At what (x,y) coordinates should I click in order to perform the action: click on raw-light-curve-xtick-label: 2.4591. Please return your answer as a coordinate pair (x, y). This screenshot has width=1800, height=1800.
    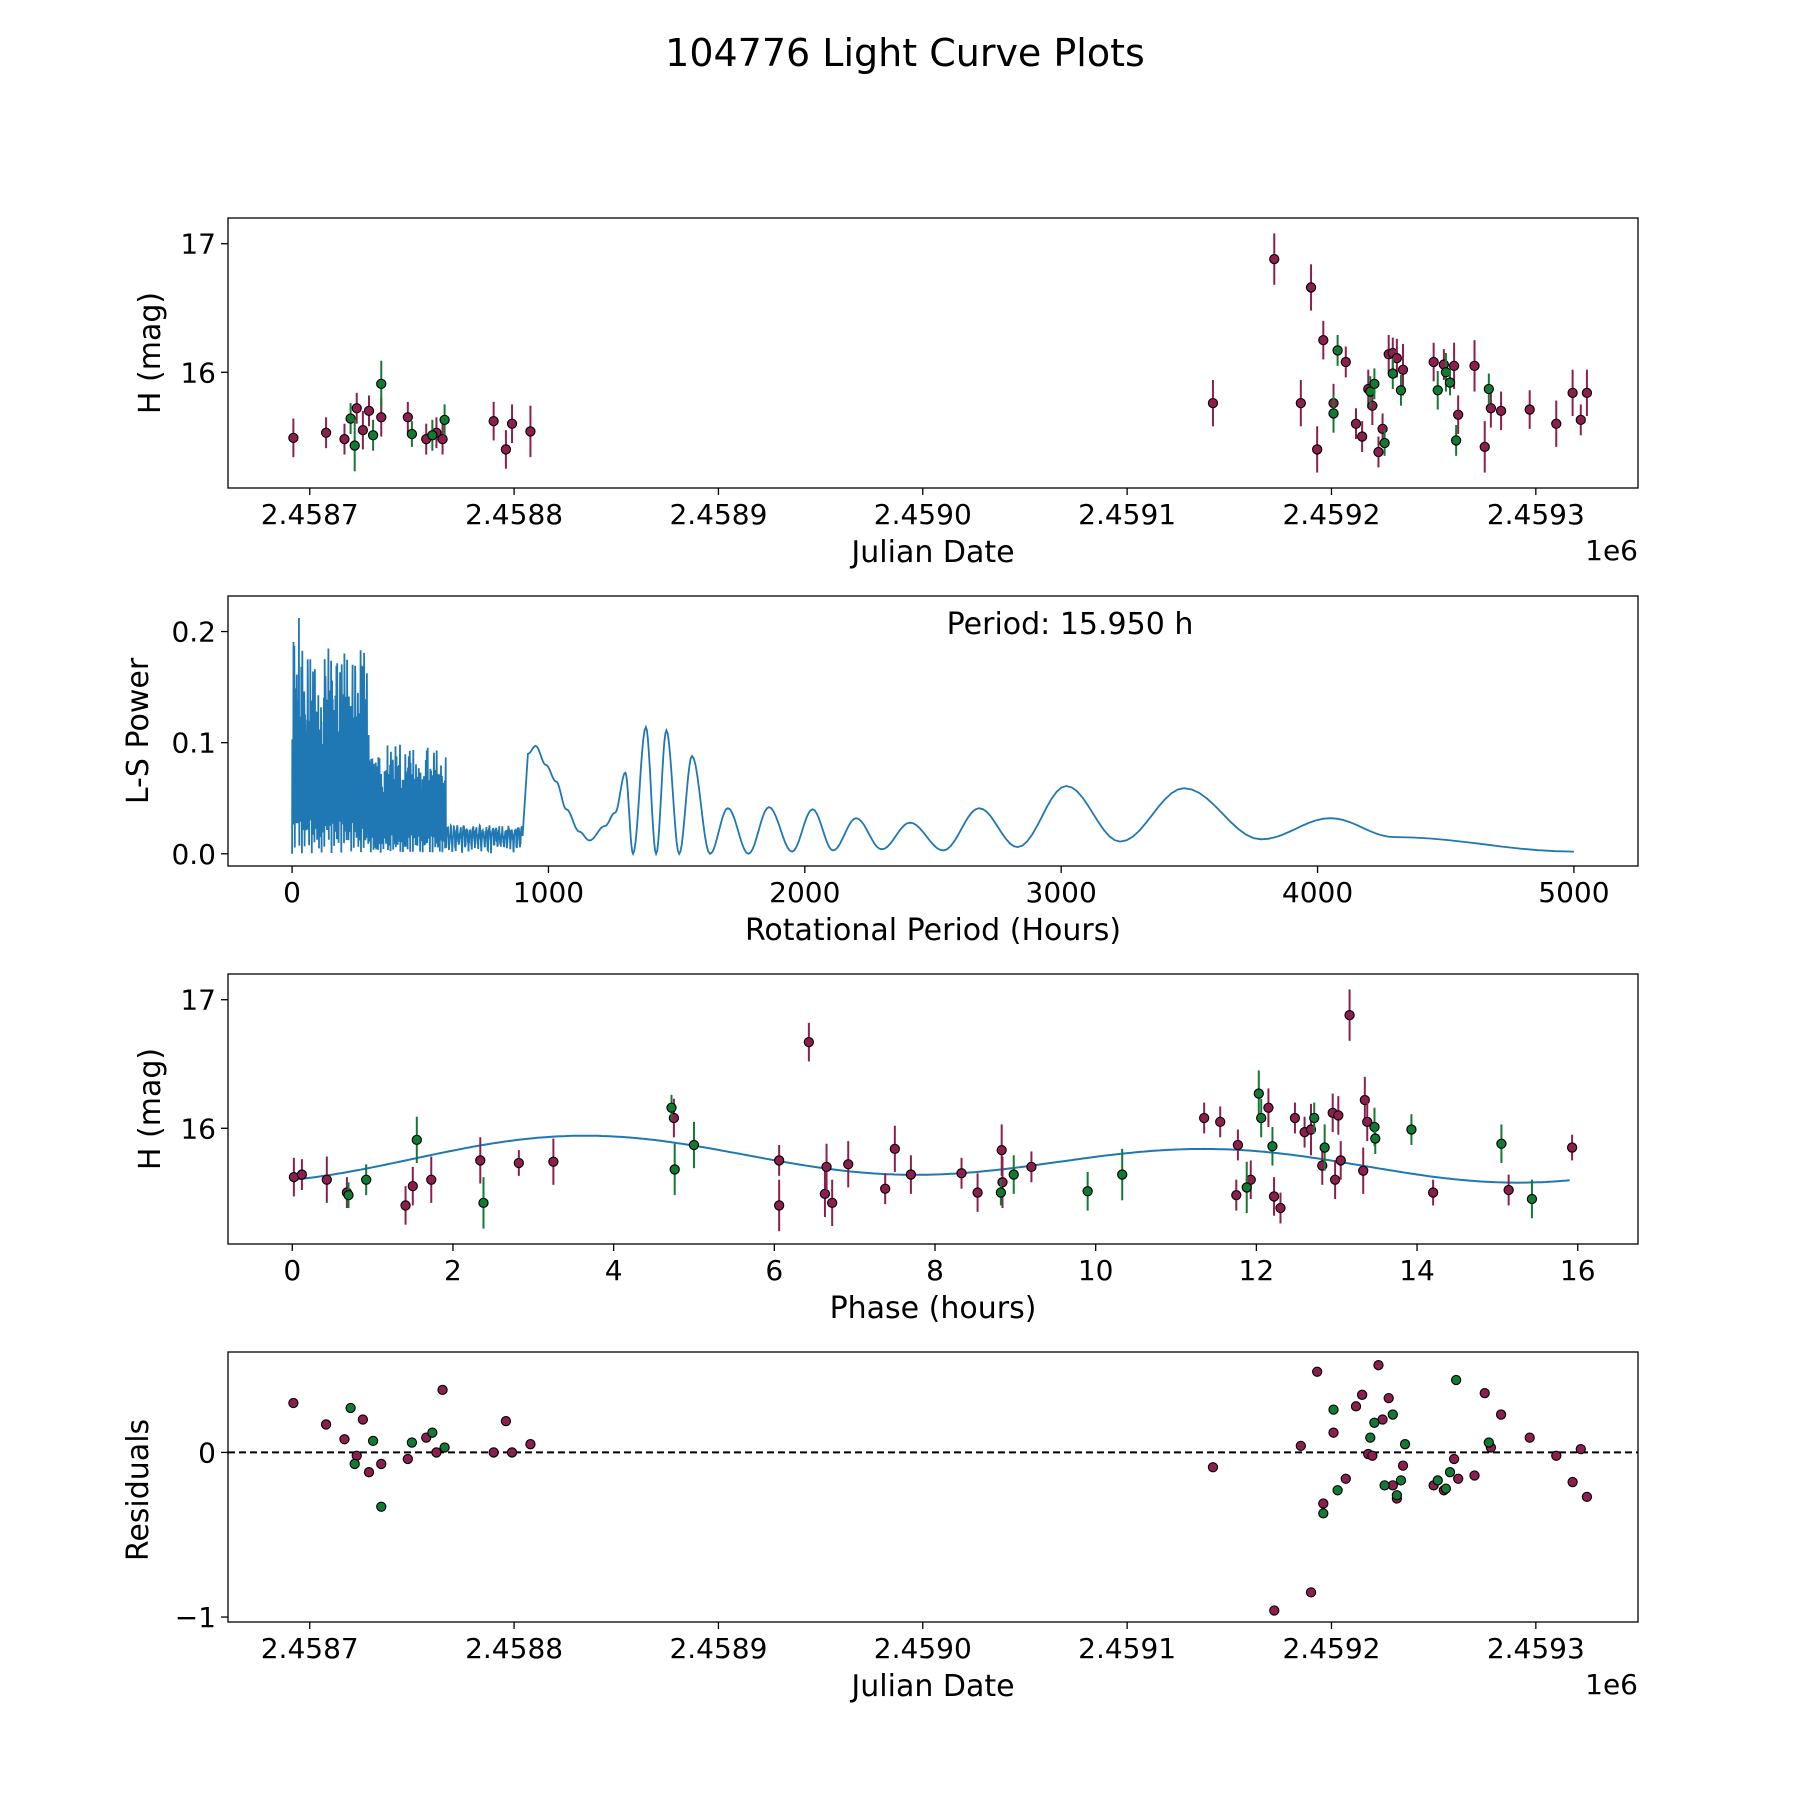
    Looking at the image, I should click on (1127, 514).